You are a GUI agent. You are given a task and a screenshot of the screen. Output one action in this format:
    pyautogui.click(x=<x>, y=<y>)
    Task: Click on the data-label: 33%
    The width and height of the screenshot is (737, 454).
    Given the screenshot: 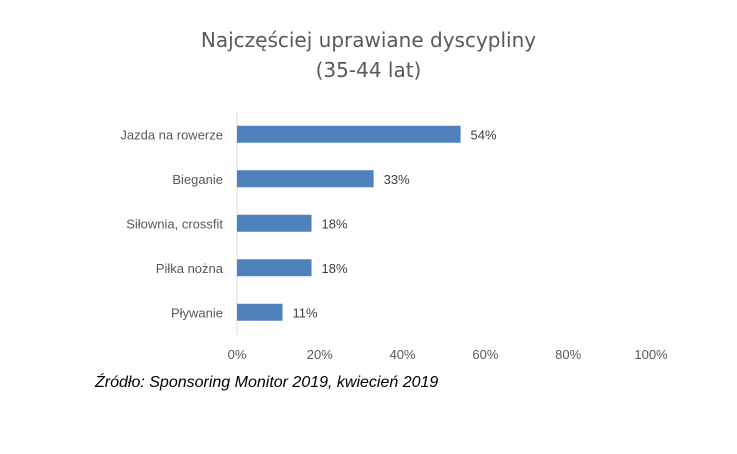 What is the action you would take?
    pyautogui.click(x=397, y=179)
    